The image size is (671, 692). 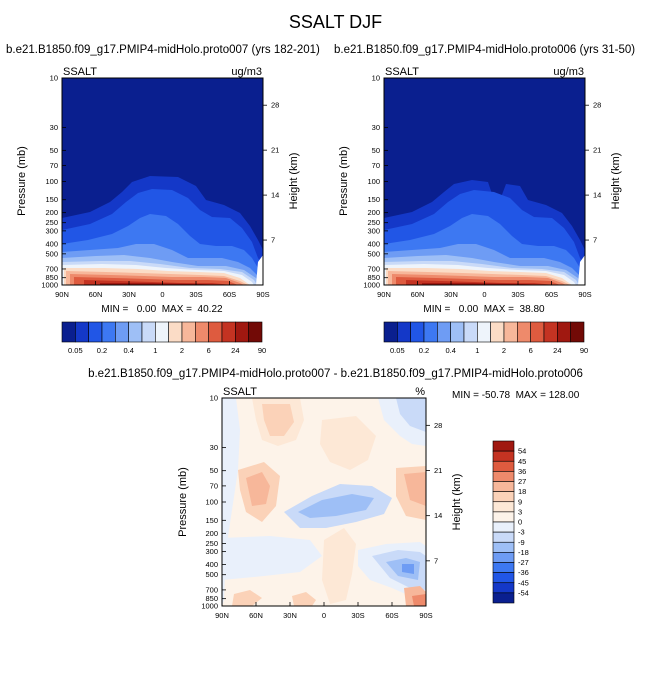 I want to click on y2-tick-label: 28, so click(x=597, y=105).